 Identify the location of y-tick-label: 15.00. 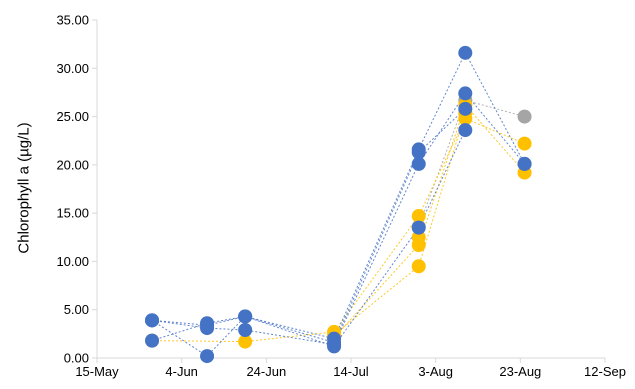
(72, 213).